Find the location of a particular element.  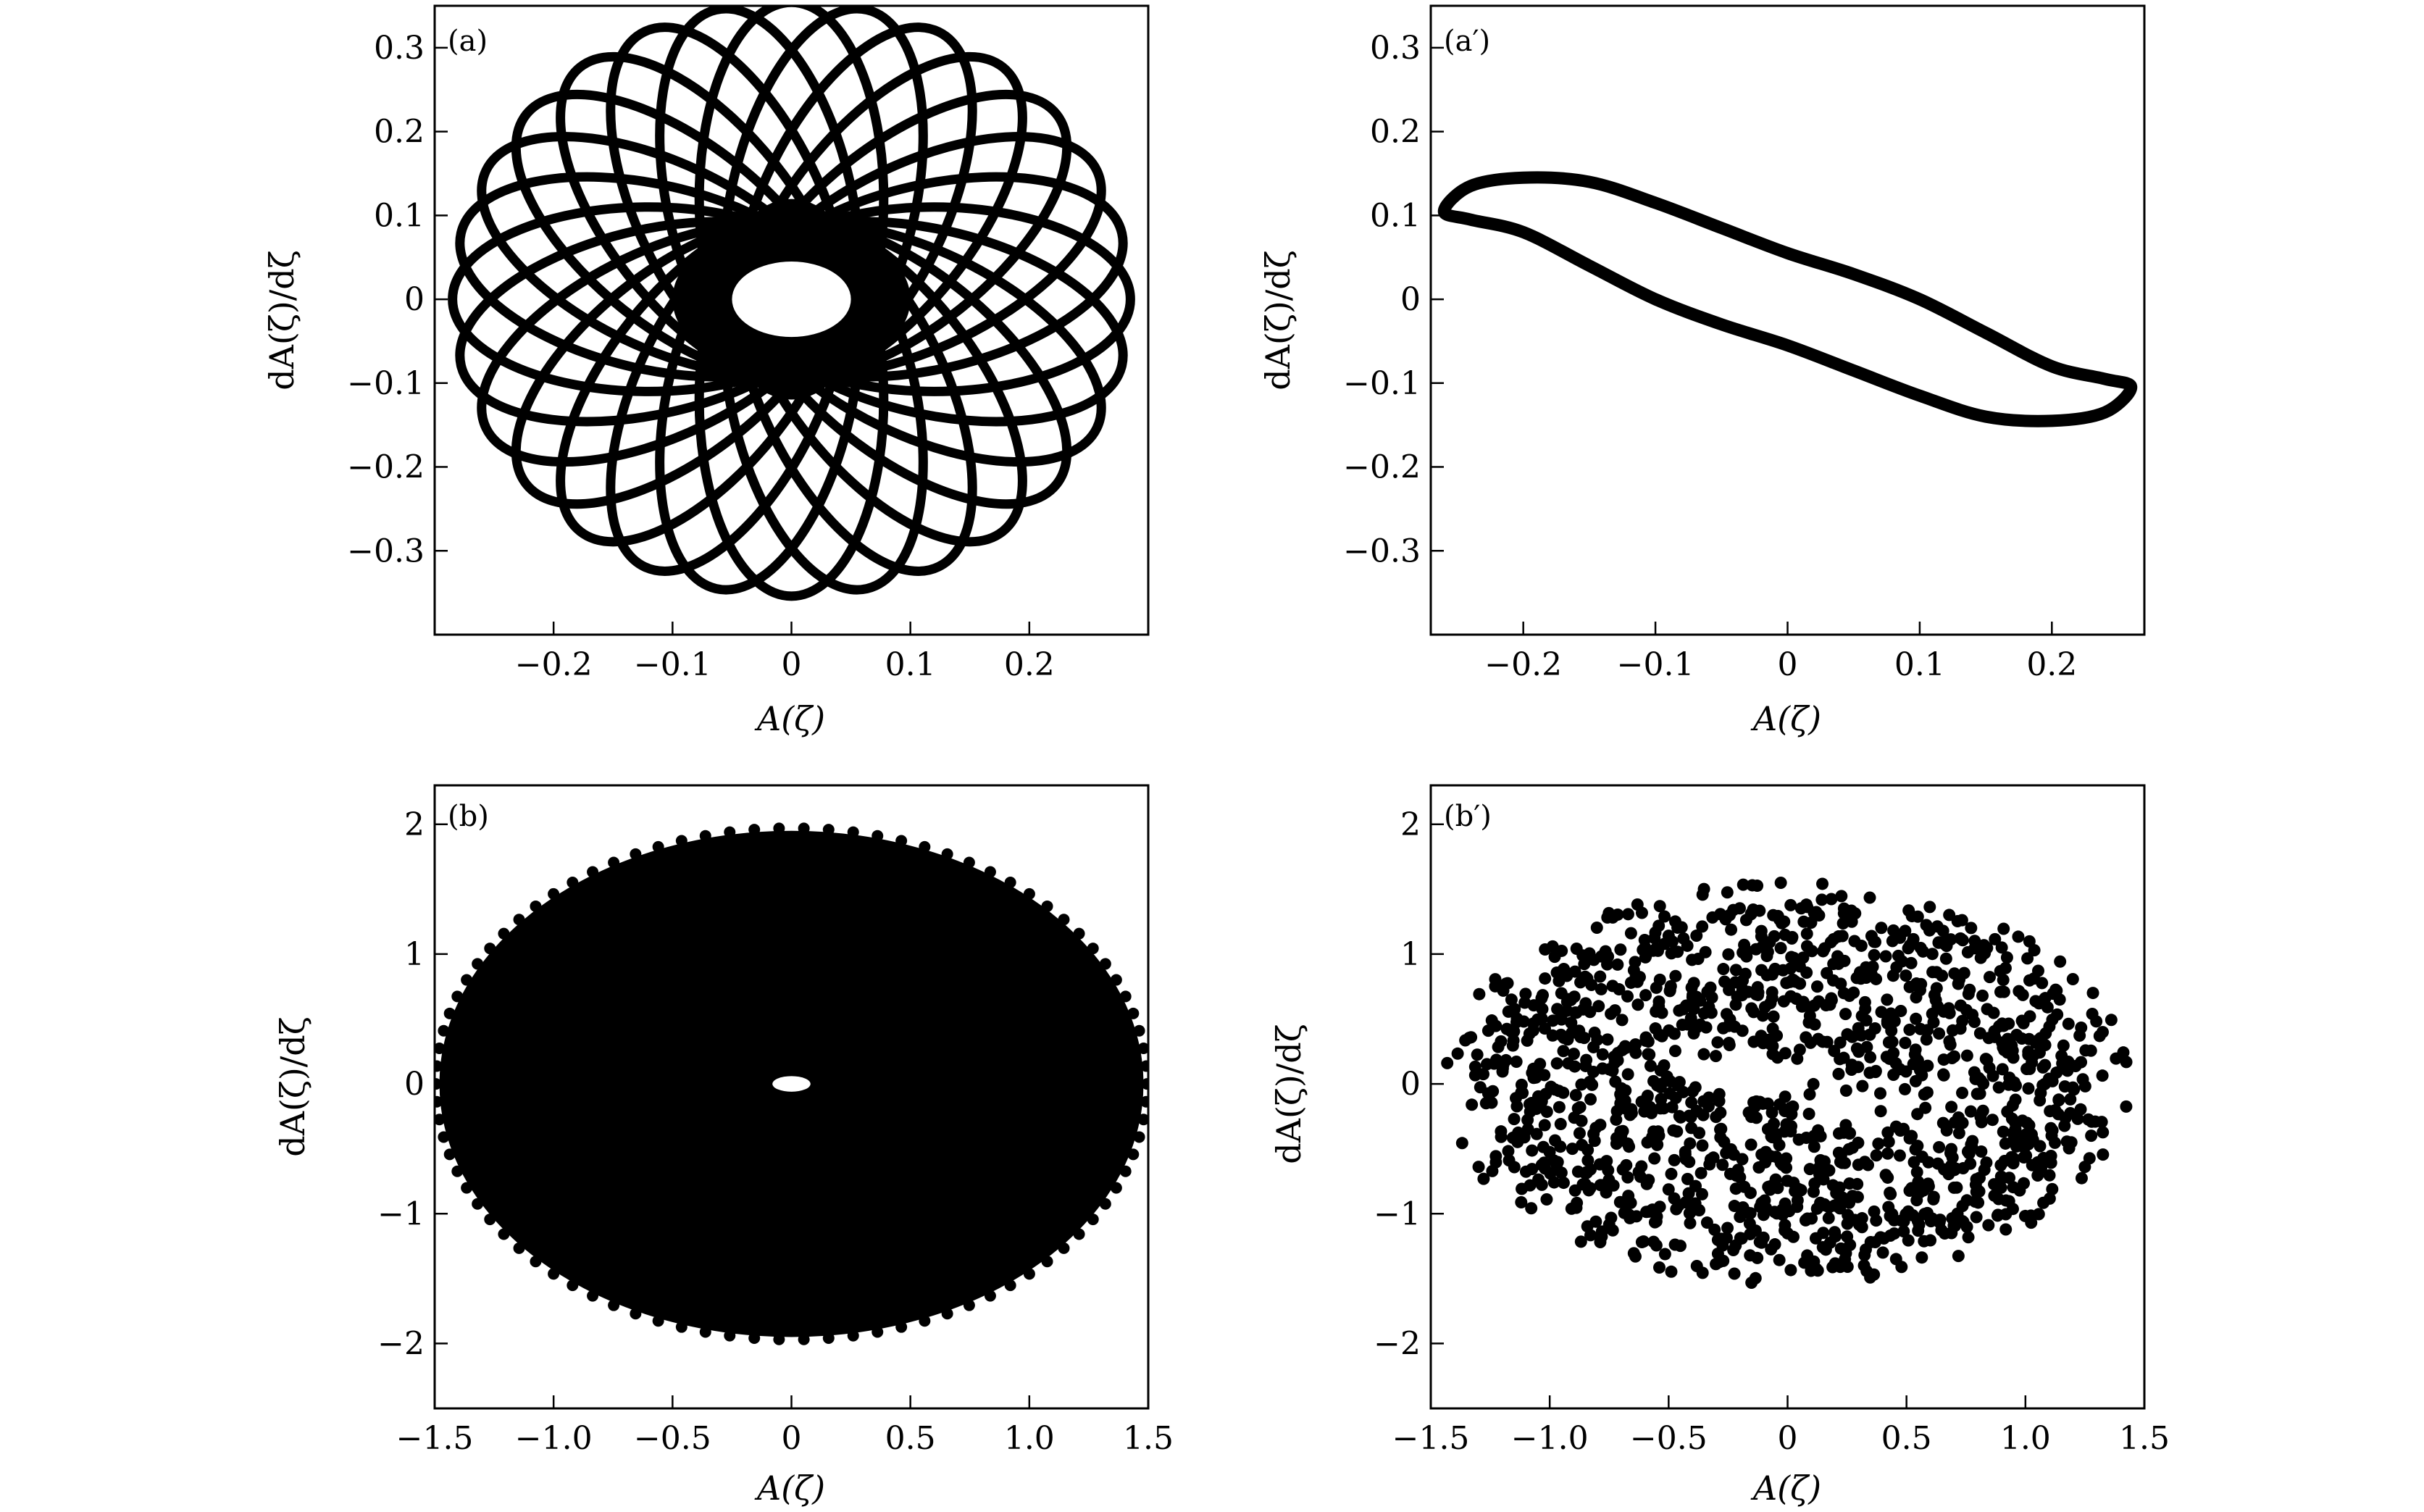

panel-b-prime-plot-area is located at coordinates (1787, 1083).